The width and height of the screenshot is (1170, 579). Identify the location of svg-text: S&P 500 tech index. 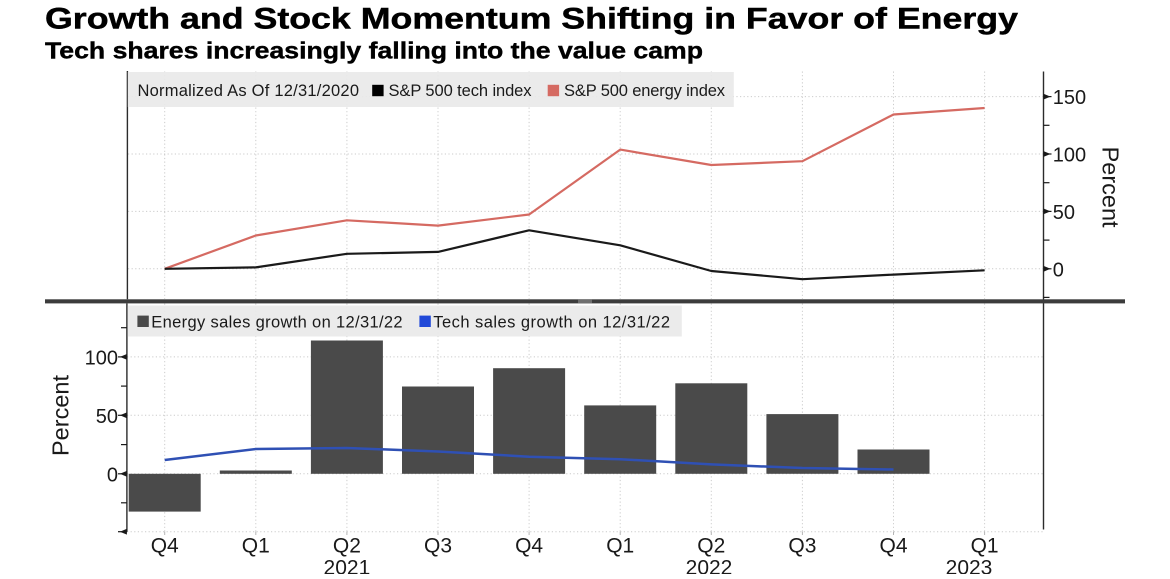
(461, 91).